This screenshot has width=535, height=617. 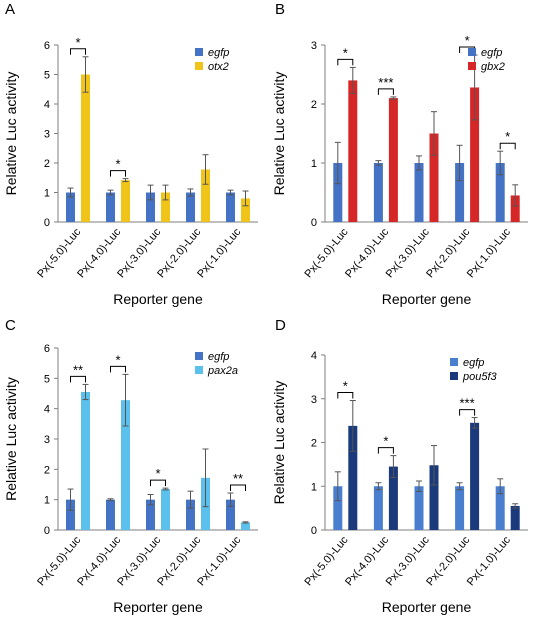 I want to click on legend-swatch-otx2, so click(x=199, y=66).